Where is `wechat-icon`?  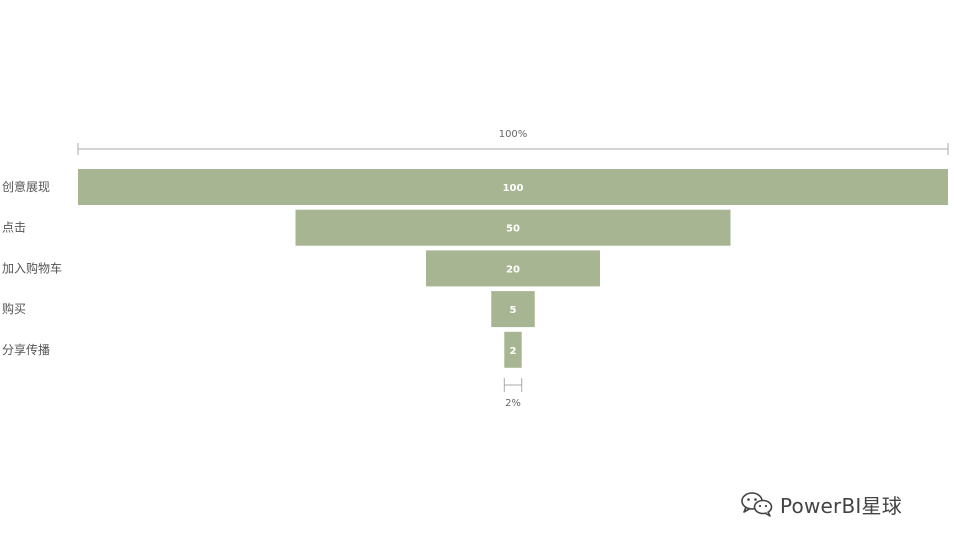
wechat-icon is located at coordinates (757, 504).